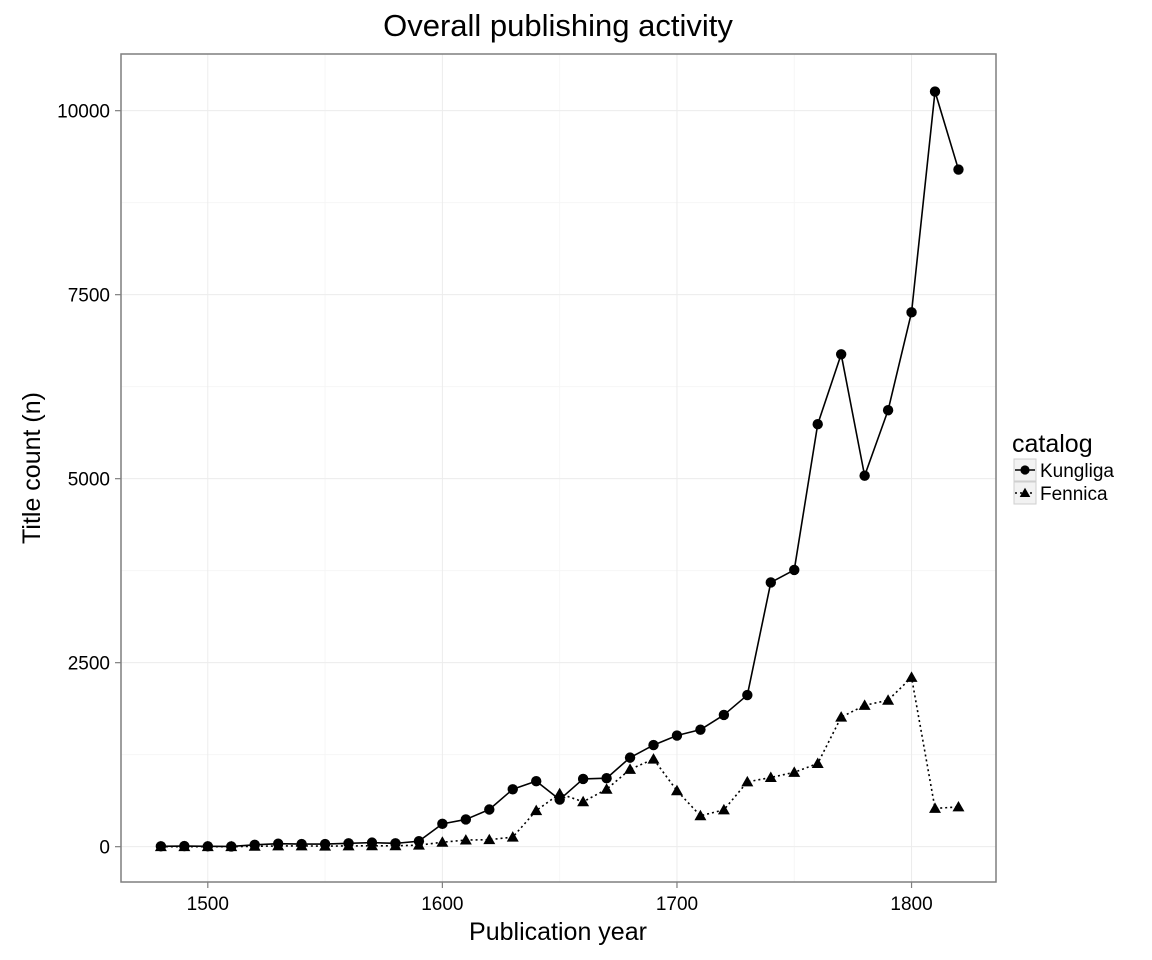 The image size is (1152, 960). What do you see at coordinates (89, 664) in the screenshot?
I see `y-tick-label: 2500` at bounding box center [89, 664].